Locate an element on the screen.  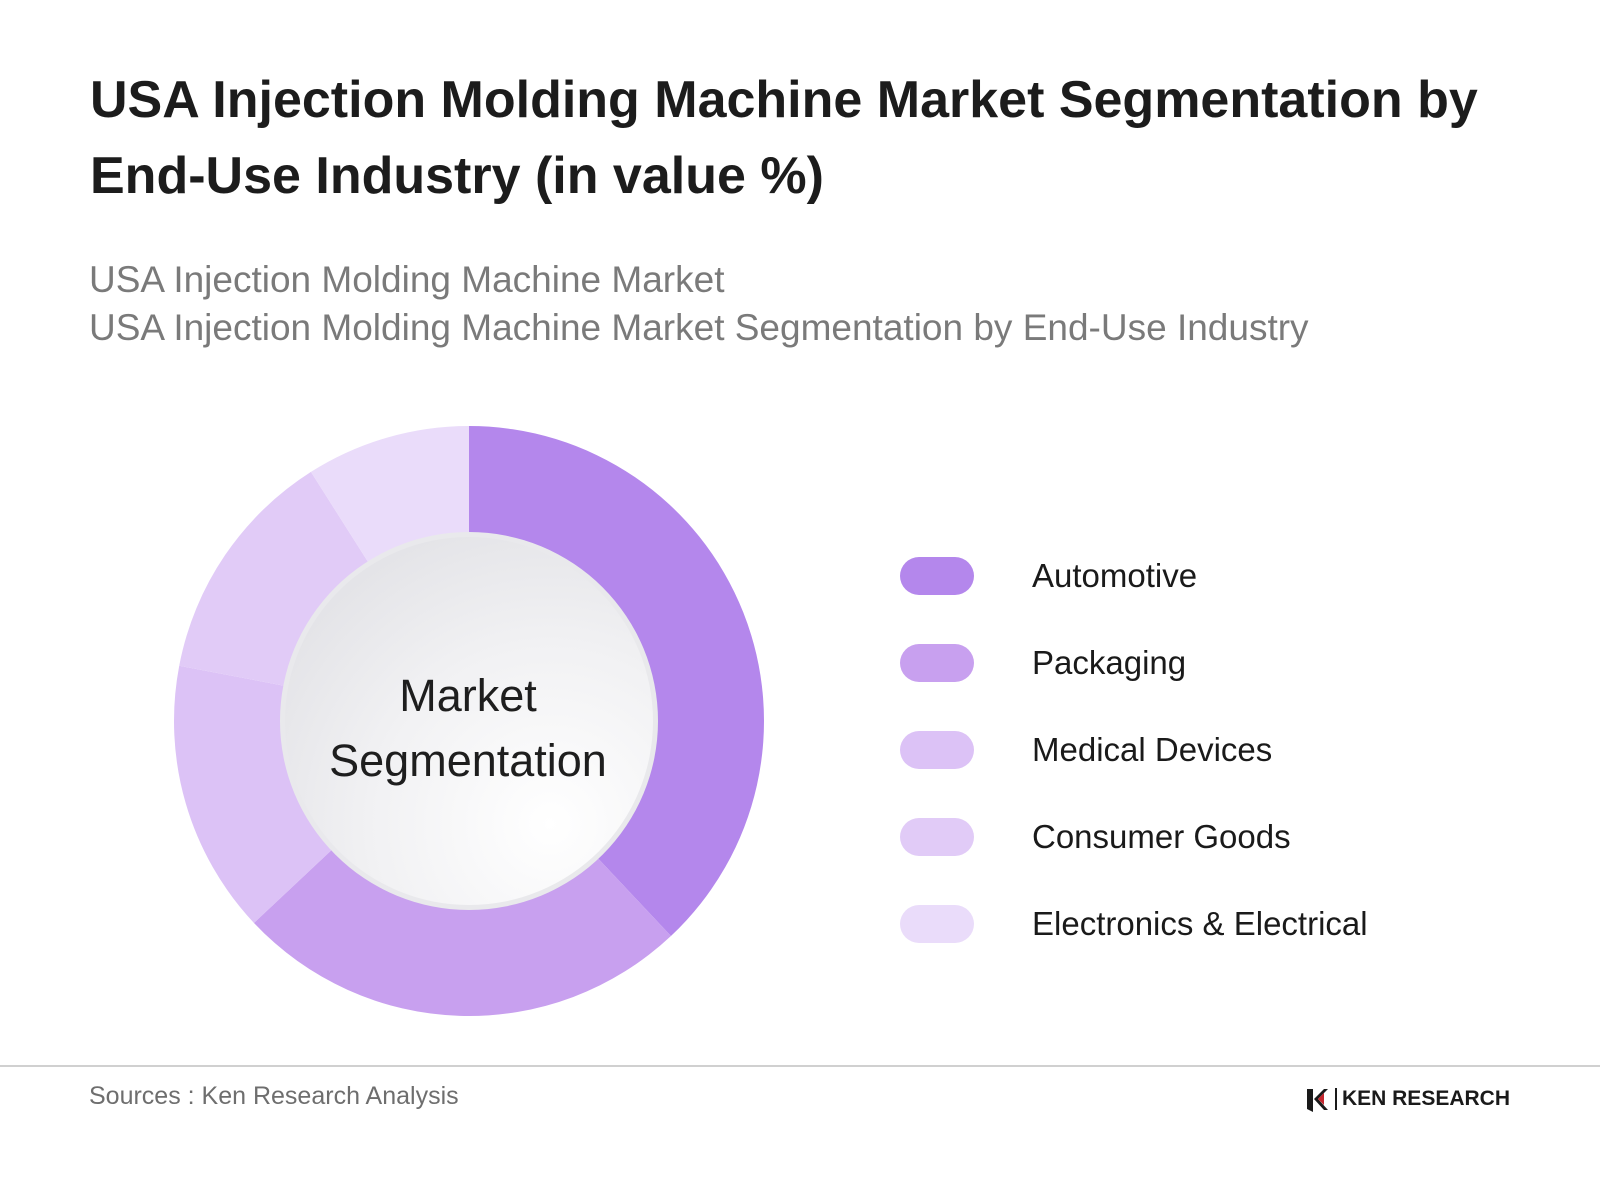
donut-slice-consumer-goods is located at coordinates (277, 580).